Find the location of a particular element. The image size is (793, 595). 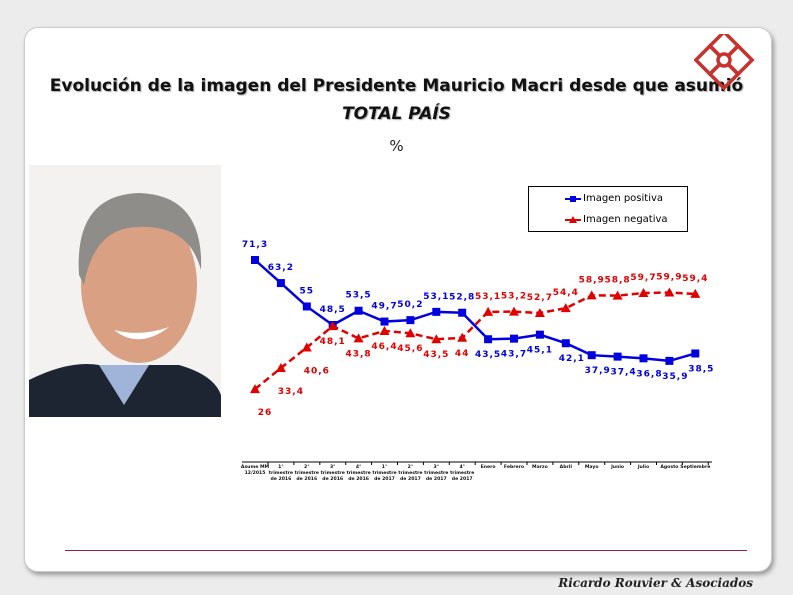

data-label: 58,9 is located at coordinates (592, 280).